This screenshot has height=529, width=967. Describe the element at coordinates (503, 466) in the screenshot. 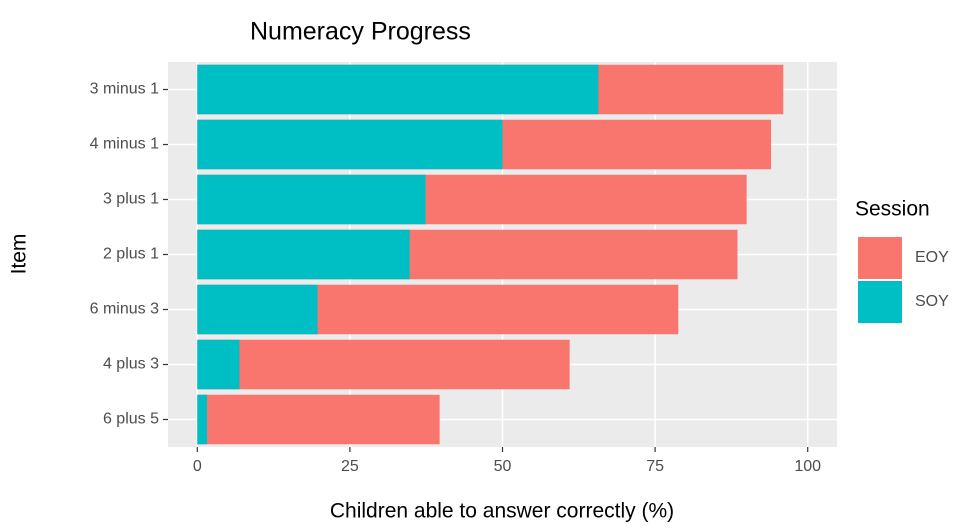

I see `x-tick-label: 50` at that location.